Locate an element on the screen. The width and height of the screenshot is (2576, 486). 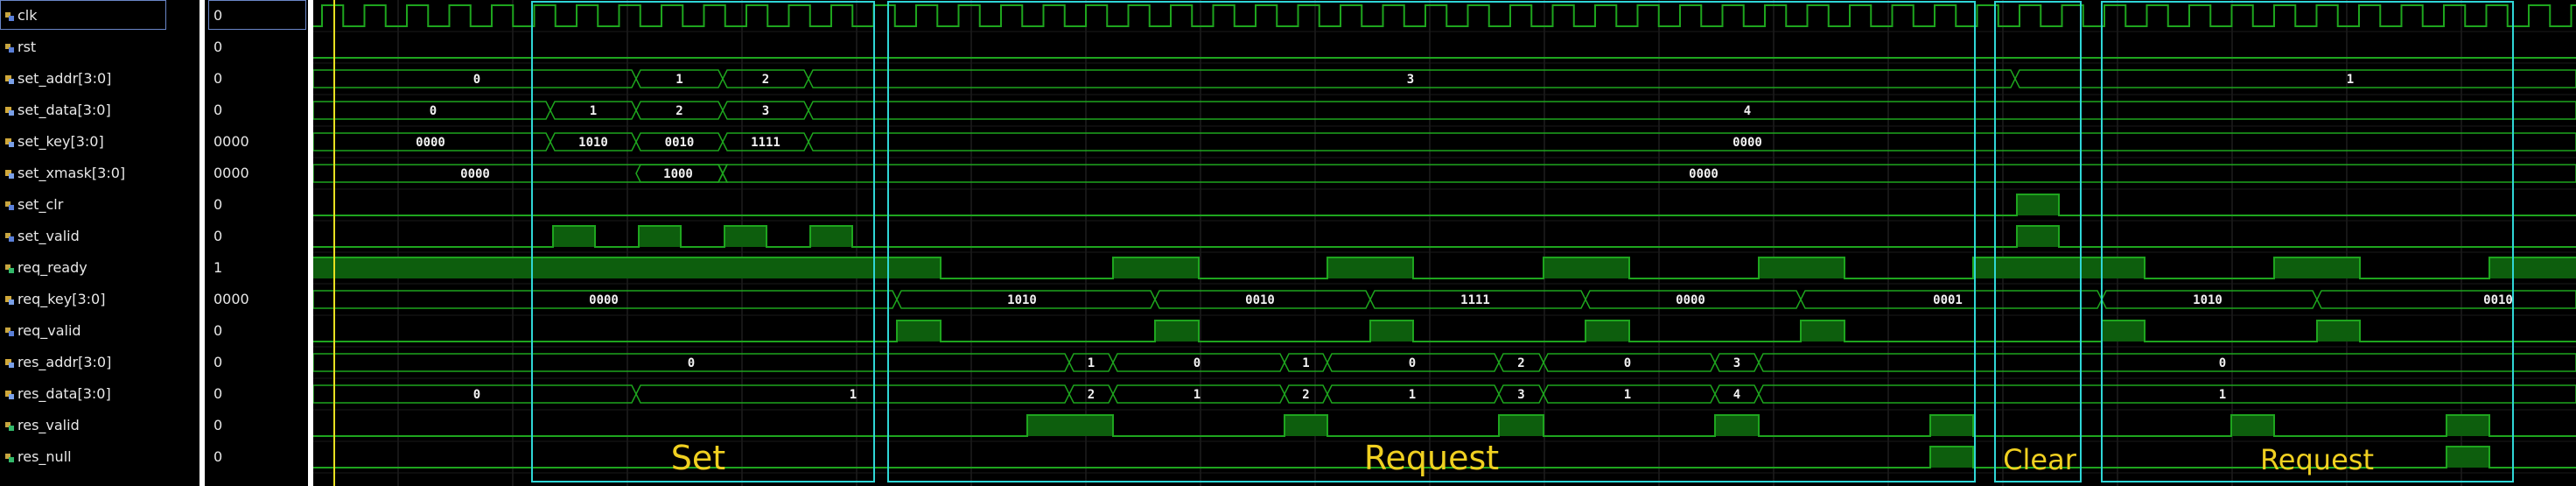
signal-name-row: res_valid is located at coordinates (42, 425).